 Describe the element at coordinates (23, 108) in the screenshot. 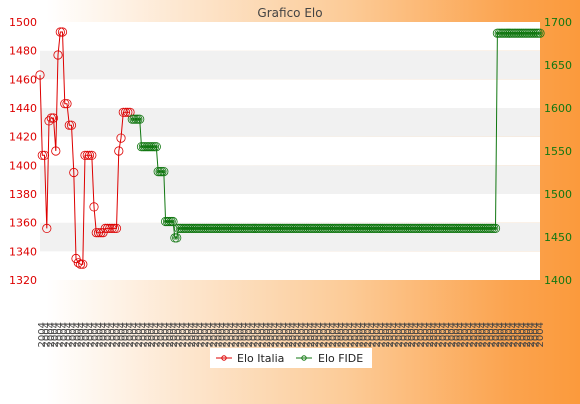

I see `left-axis-tick-label: 1440` at that location.